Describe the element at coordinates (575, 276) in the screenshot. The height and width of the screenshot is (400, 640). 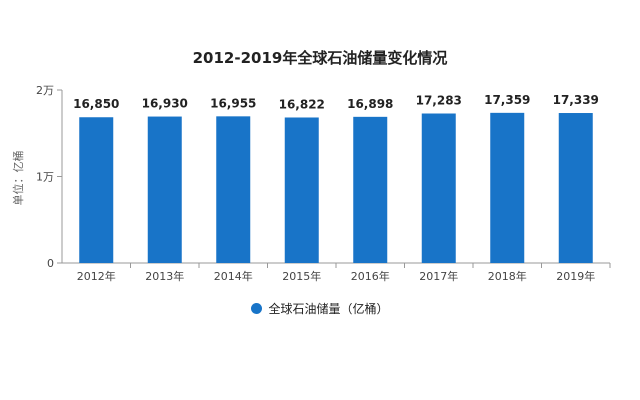
I see `x-tick-label: 2019年` at that location.